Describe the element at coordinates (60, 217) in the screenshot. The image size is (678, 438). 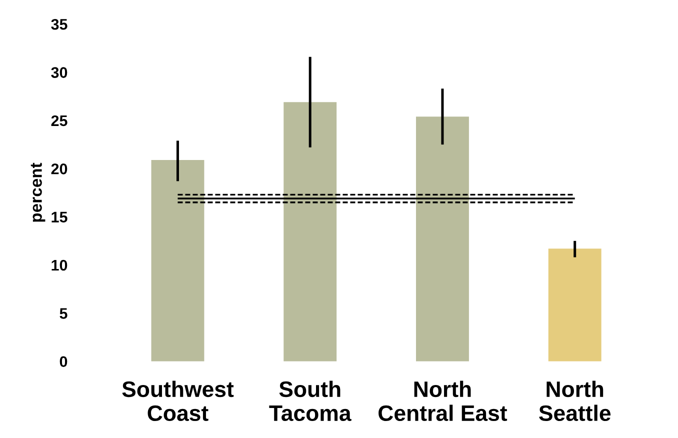
I see `y-tick-label: 15` at that location.